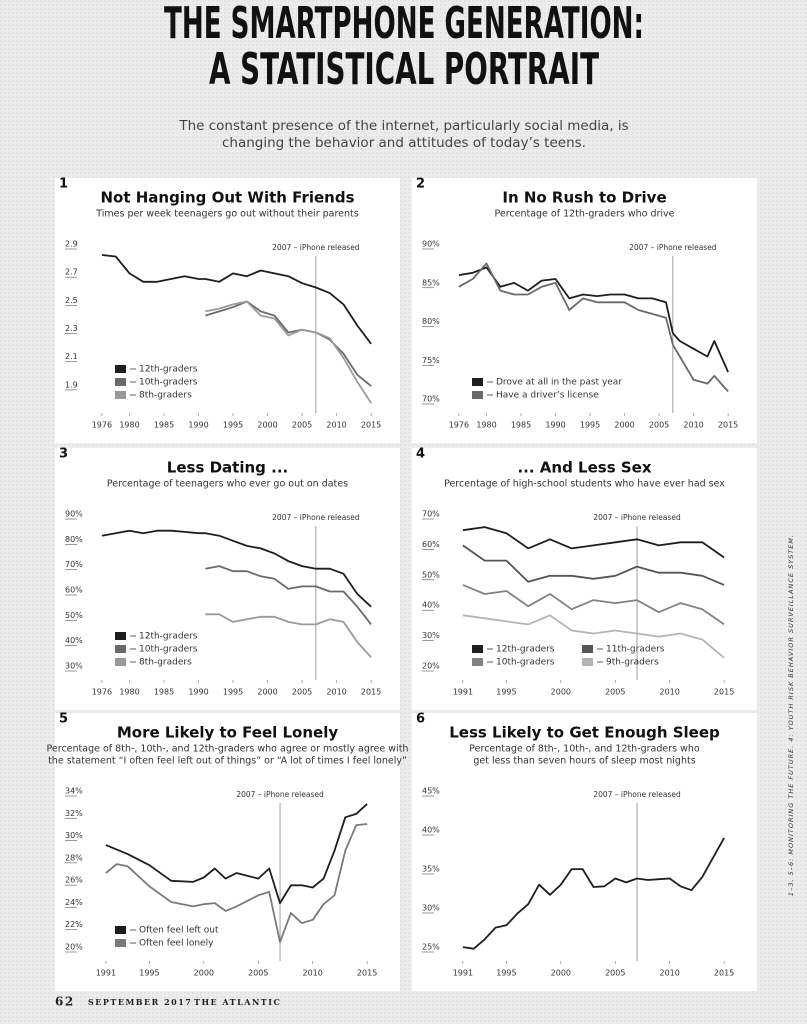 The width and height of the screenshot is (807, 1024). What do you see at coordinates (71, 272) in the screenshot?
I see `y-tick-label: 2.7` at bounding box center [71, 272].